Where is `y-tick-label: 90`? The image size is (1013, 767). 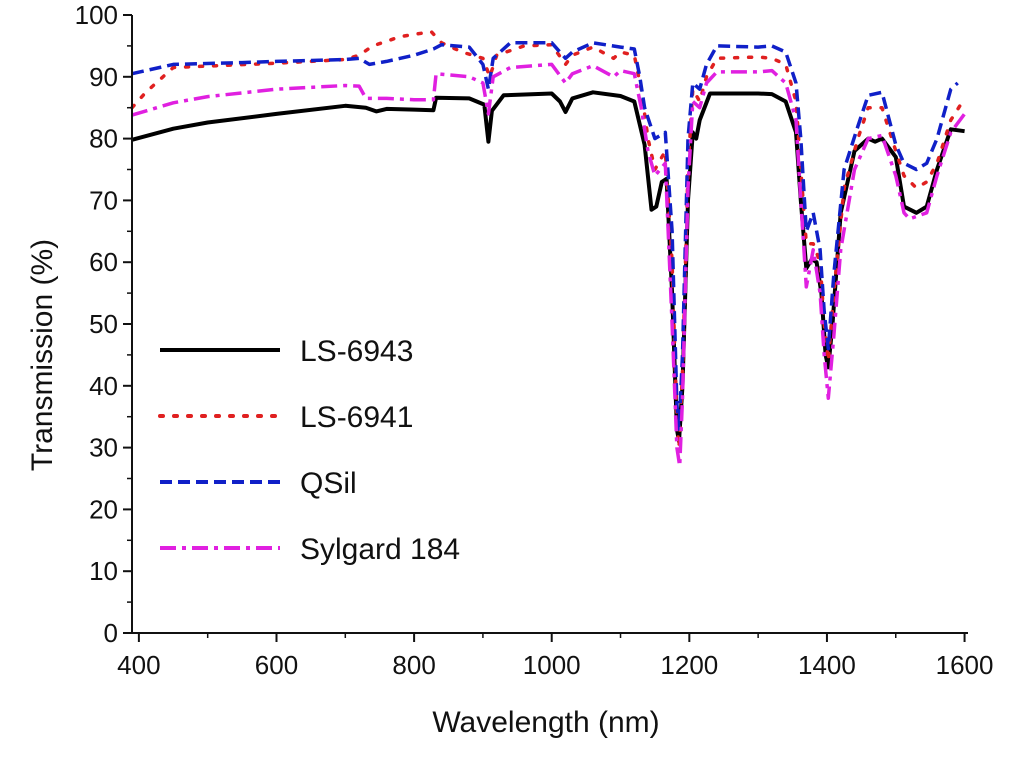
y-tick-label: 90 is located at coordinates (103, 77).